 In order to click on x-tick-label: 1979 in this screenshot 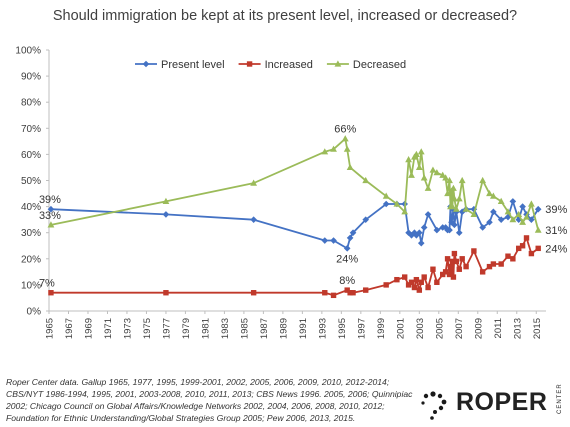, I will do `click(186, 328)`.